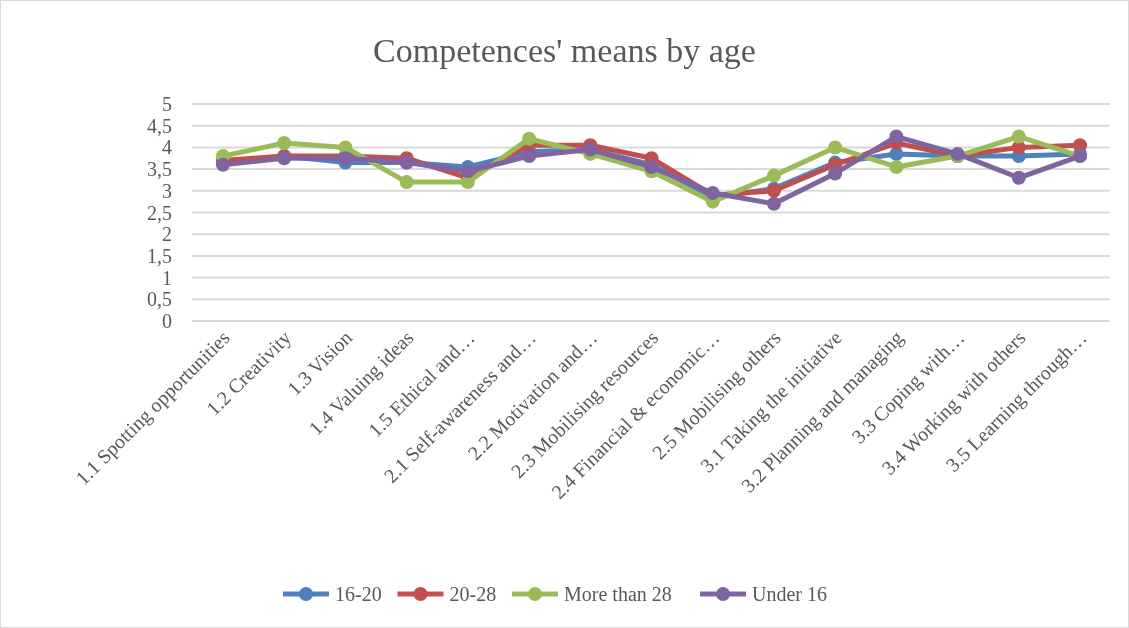 Image resolution: width=1129 pixels, height=628 pixels. Describe the element at coordinates (167, 104) in the screenshot. I see `y-tick-label: 5` at that location.